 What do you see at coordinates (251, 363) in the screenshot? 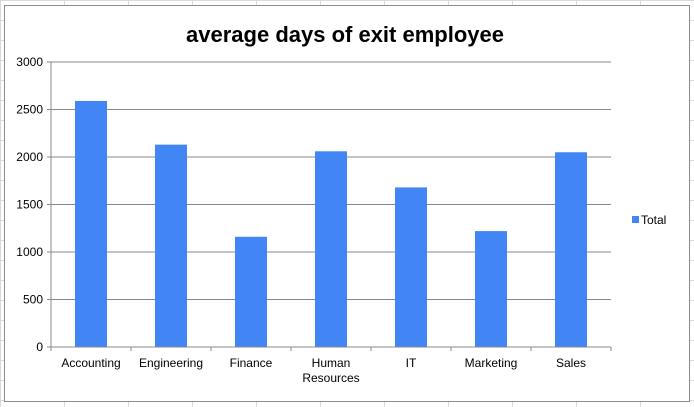
I see `x-tick-label: Finance` at bounding box center [251, 363].